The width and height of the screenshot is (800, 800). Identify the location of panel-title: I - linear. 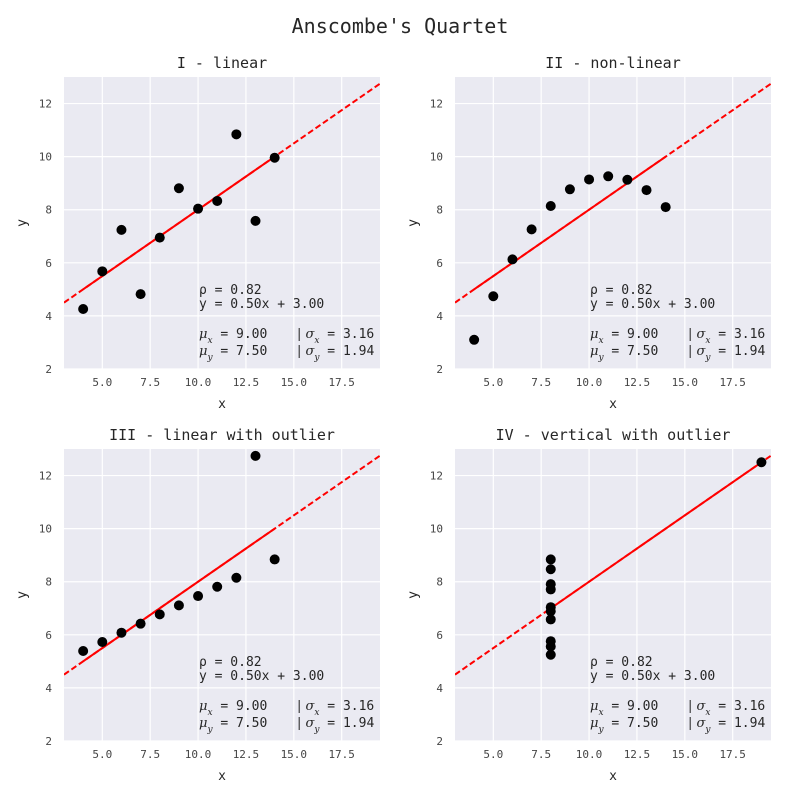
(222, 63).